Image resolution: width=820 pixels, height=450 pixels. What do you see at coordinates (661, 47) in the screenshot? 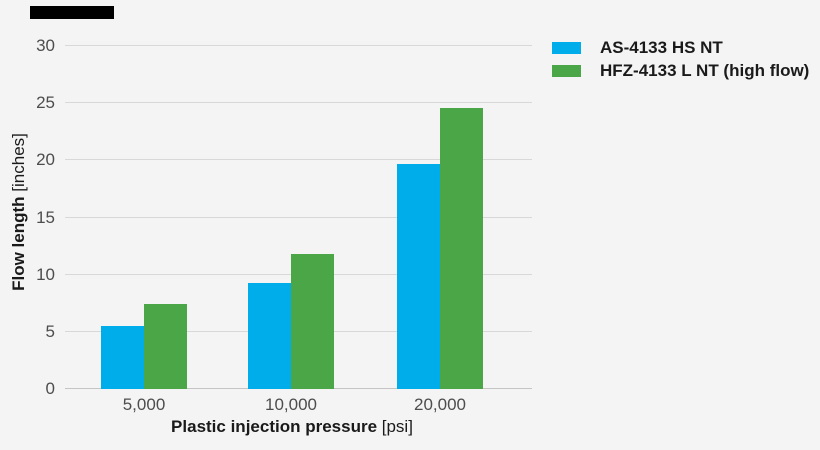
I see `legend-label-as4133: AS-4133 HS NT` at bounding box center [661, 47].